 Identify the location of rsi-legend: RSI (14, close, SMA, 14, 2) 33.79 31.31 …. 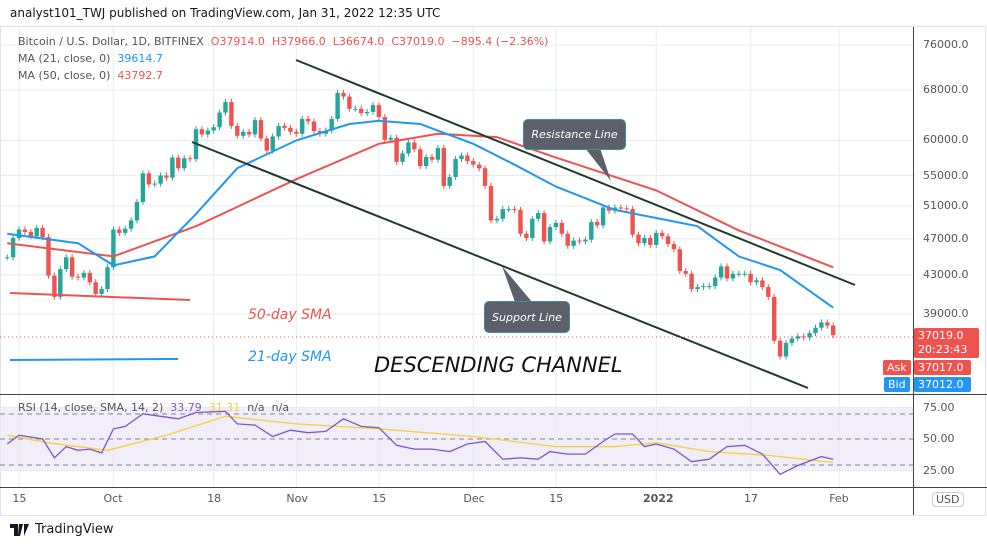
(153, 407).